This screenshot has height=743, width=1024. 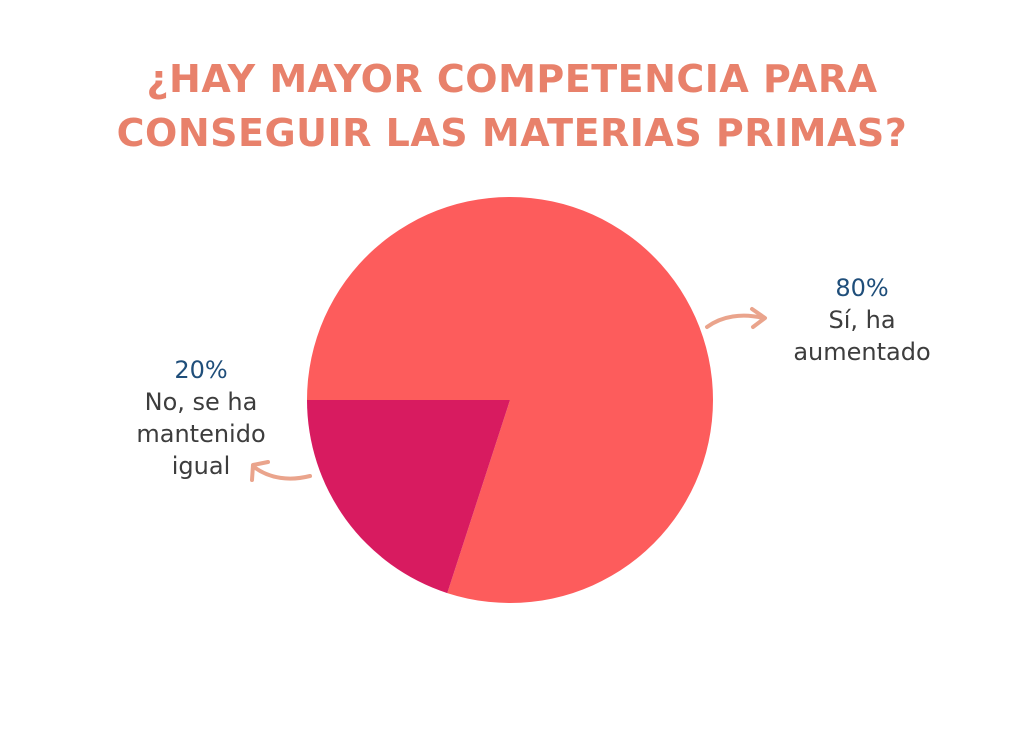 I want to click on slice-label-no: 20% No, se ha mantenido igual, so click(x=201, y=418).